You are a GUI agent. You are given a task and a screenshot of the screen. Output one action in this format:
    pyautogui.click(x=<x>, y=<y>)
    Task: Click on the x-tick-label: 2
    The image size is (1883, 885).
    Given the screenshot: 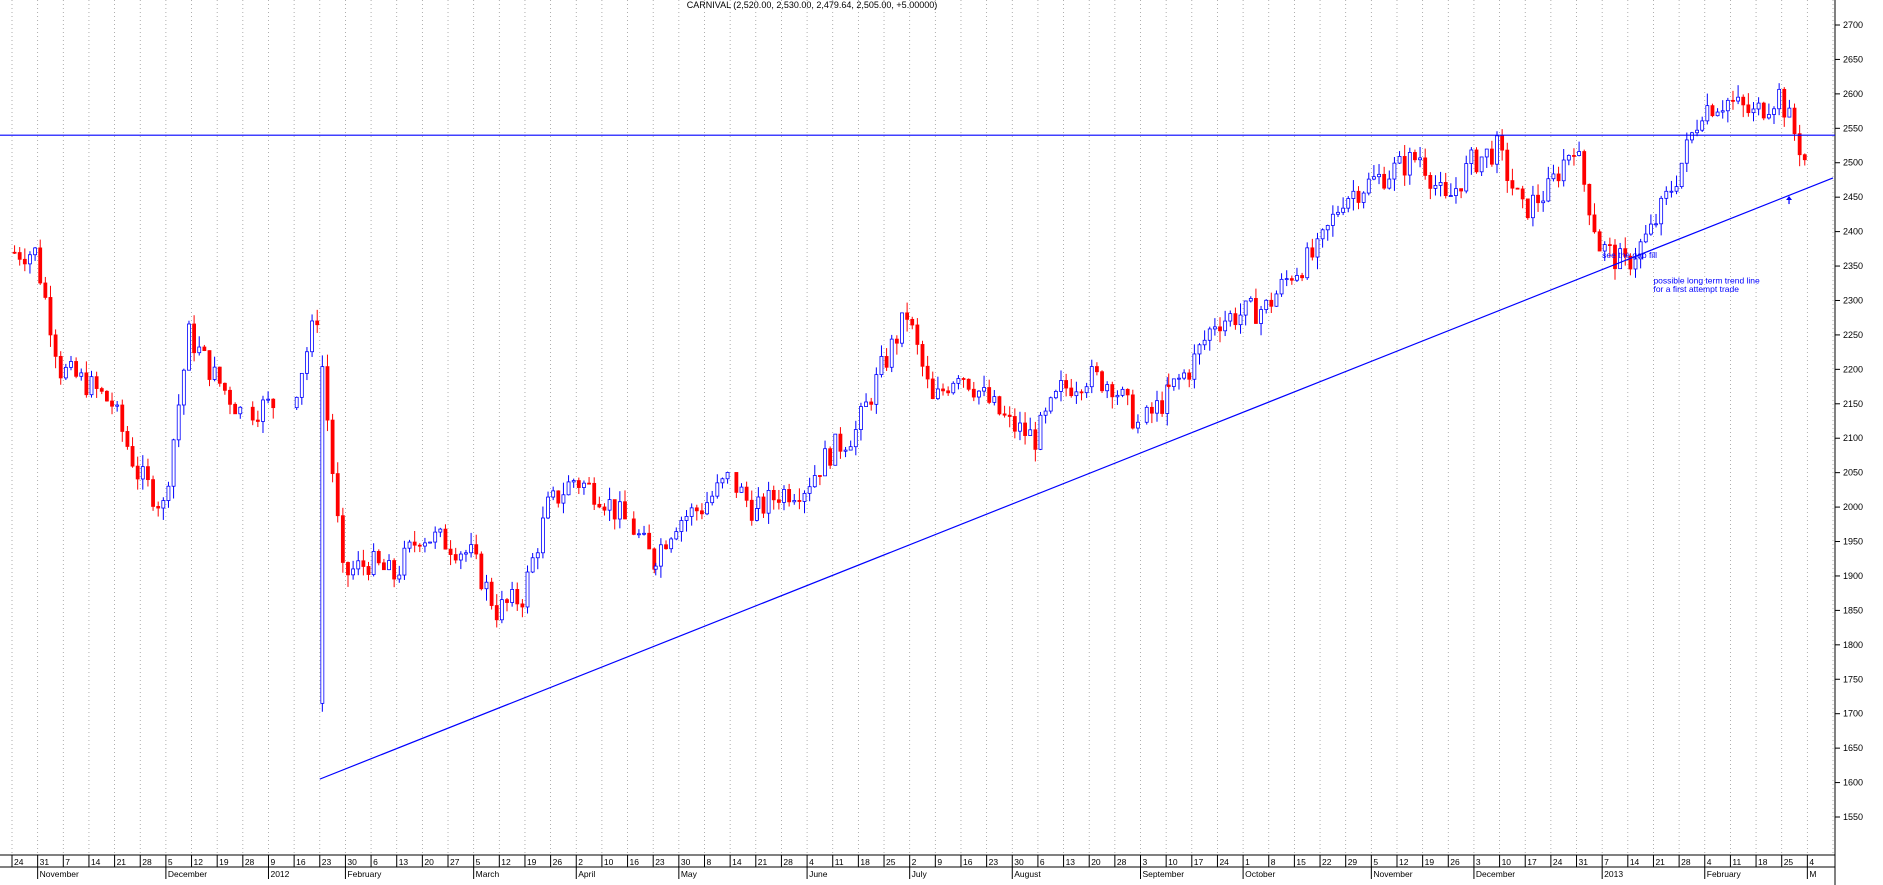 What is the action you would take?
    pyautogui.click(x=914, y=862)
    